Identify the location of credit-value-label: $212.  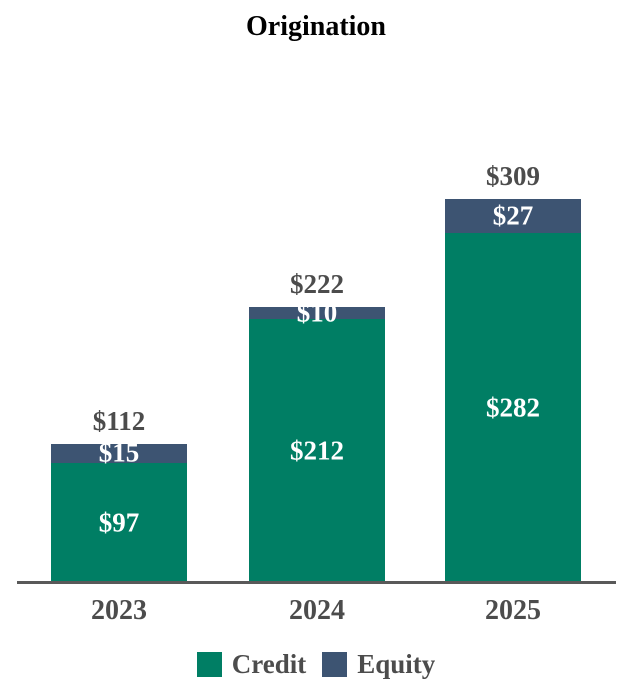
(317, 450).